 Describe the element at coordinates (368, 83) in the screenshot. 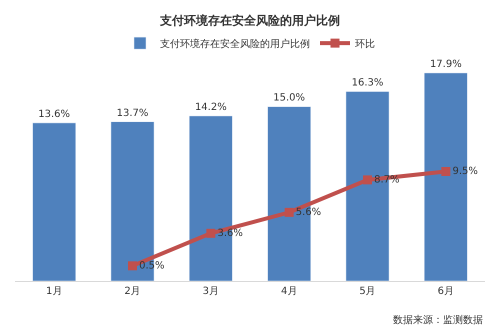

I see `data-label: 16.3%` at that location.